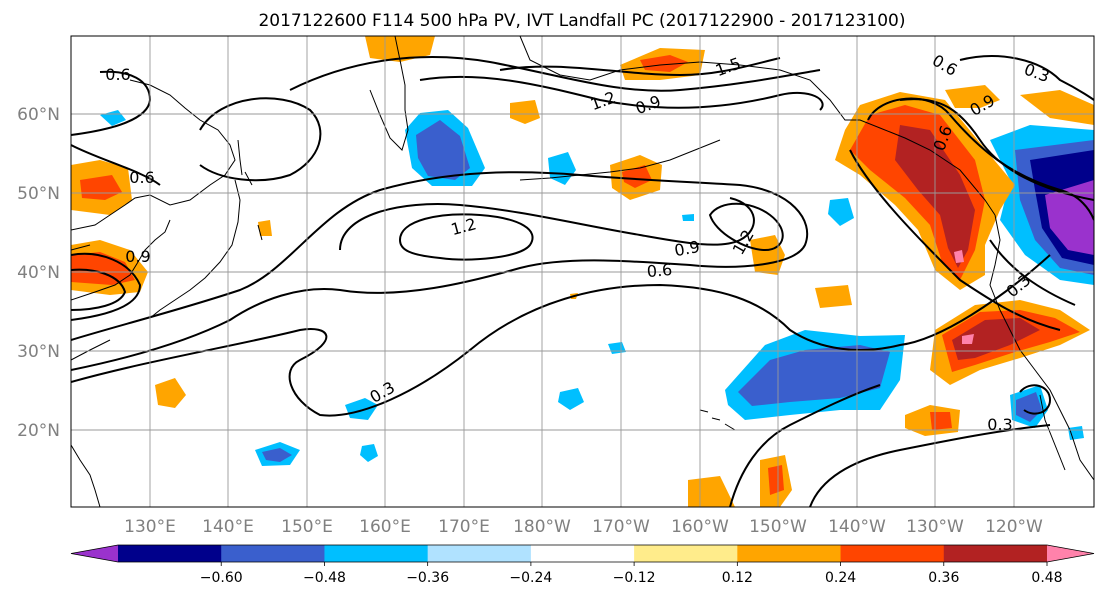 The height and width of the screenshot is (601, 1105). I want to click on colorbar-outline, so click(582, 553).